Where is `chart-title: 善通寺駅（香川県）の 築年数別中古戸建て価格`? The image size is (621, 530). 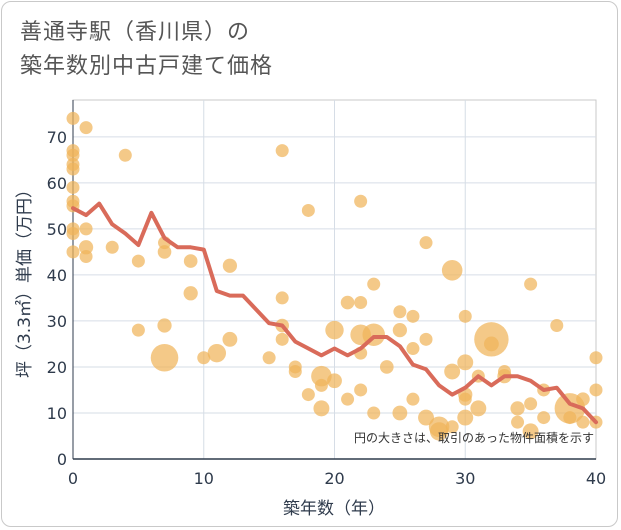 chart-title: 善通寺駅（香川県）の 築年数別中古戸建て価格 is located at coordinates (146, 50).